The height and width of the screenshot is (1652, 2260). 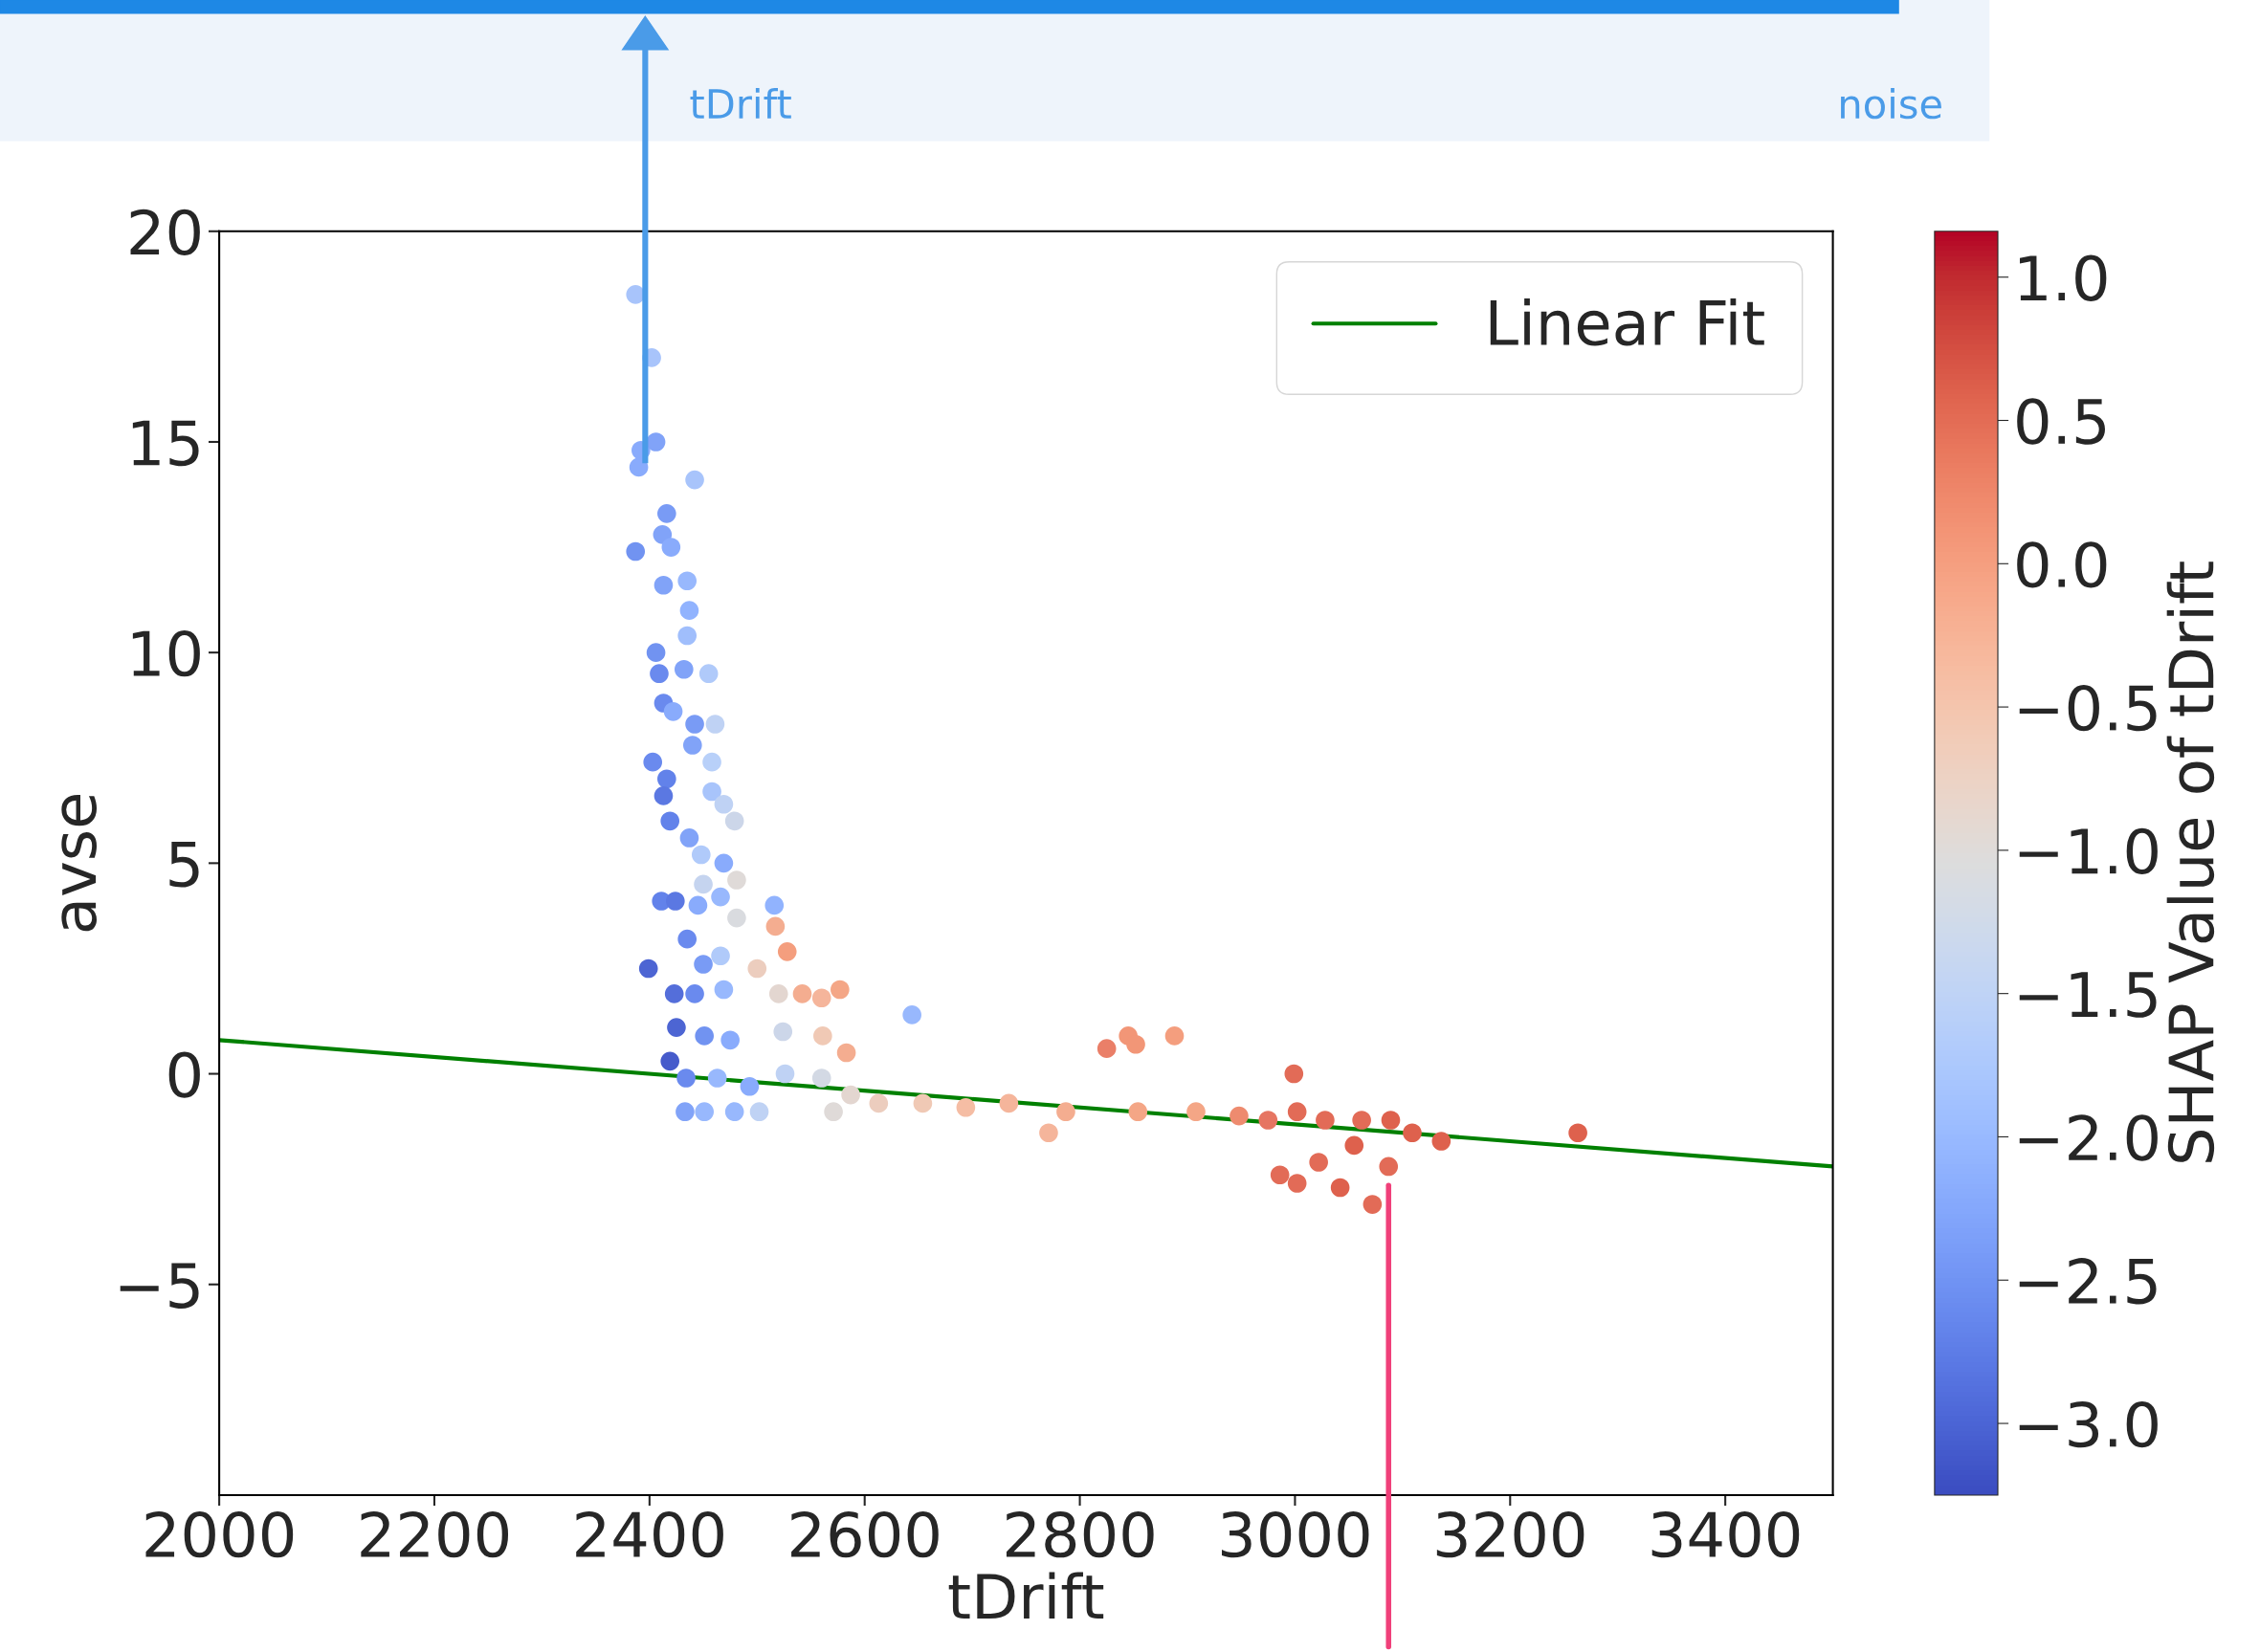 I want to click on x-tick-label: 2000, so click(x=219, y=1534).